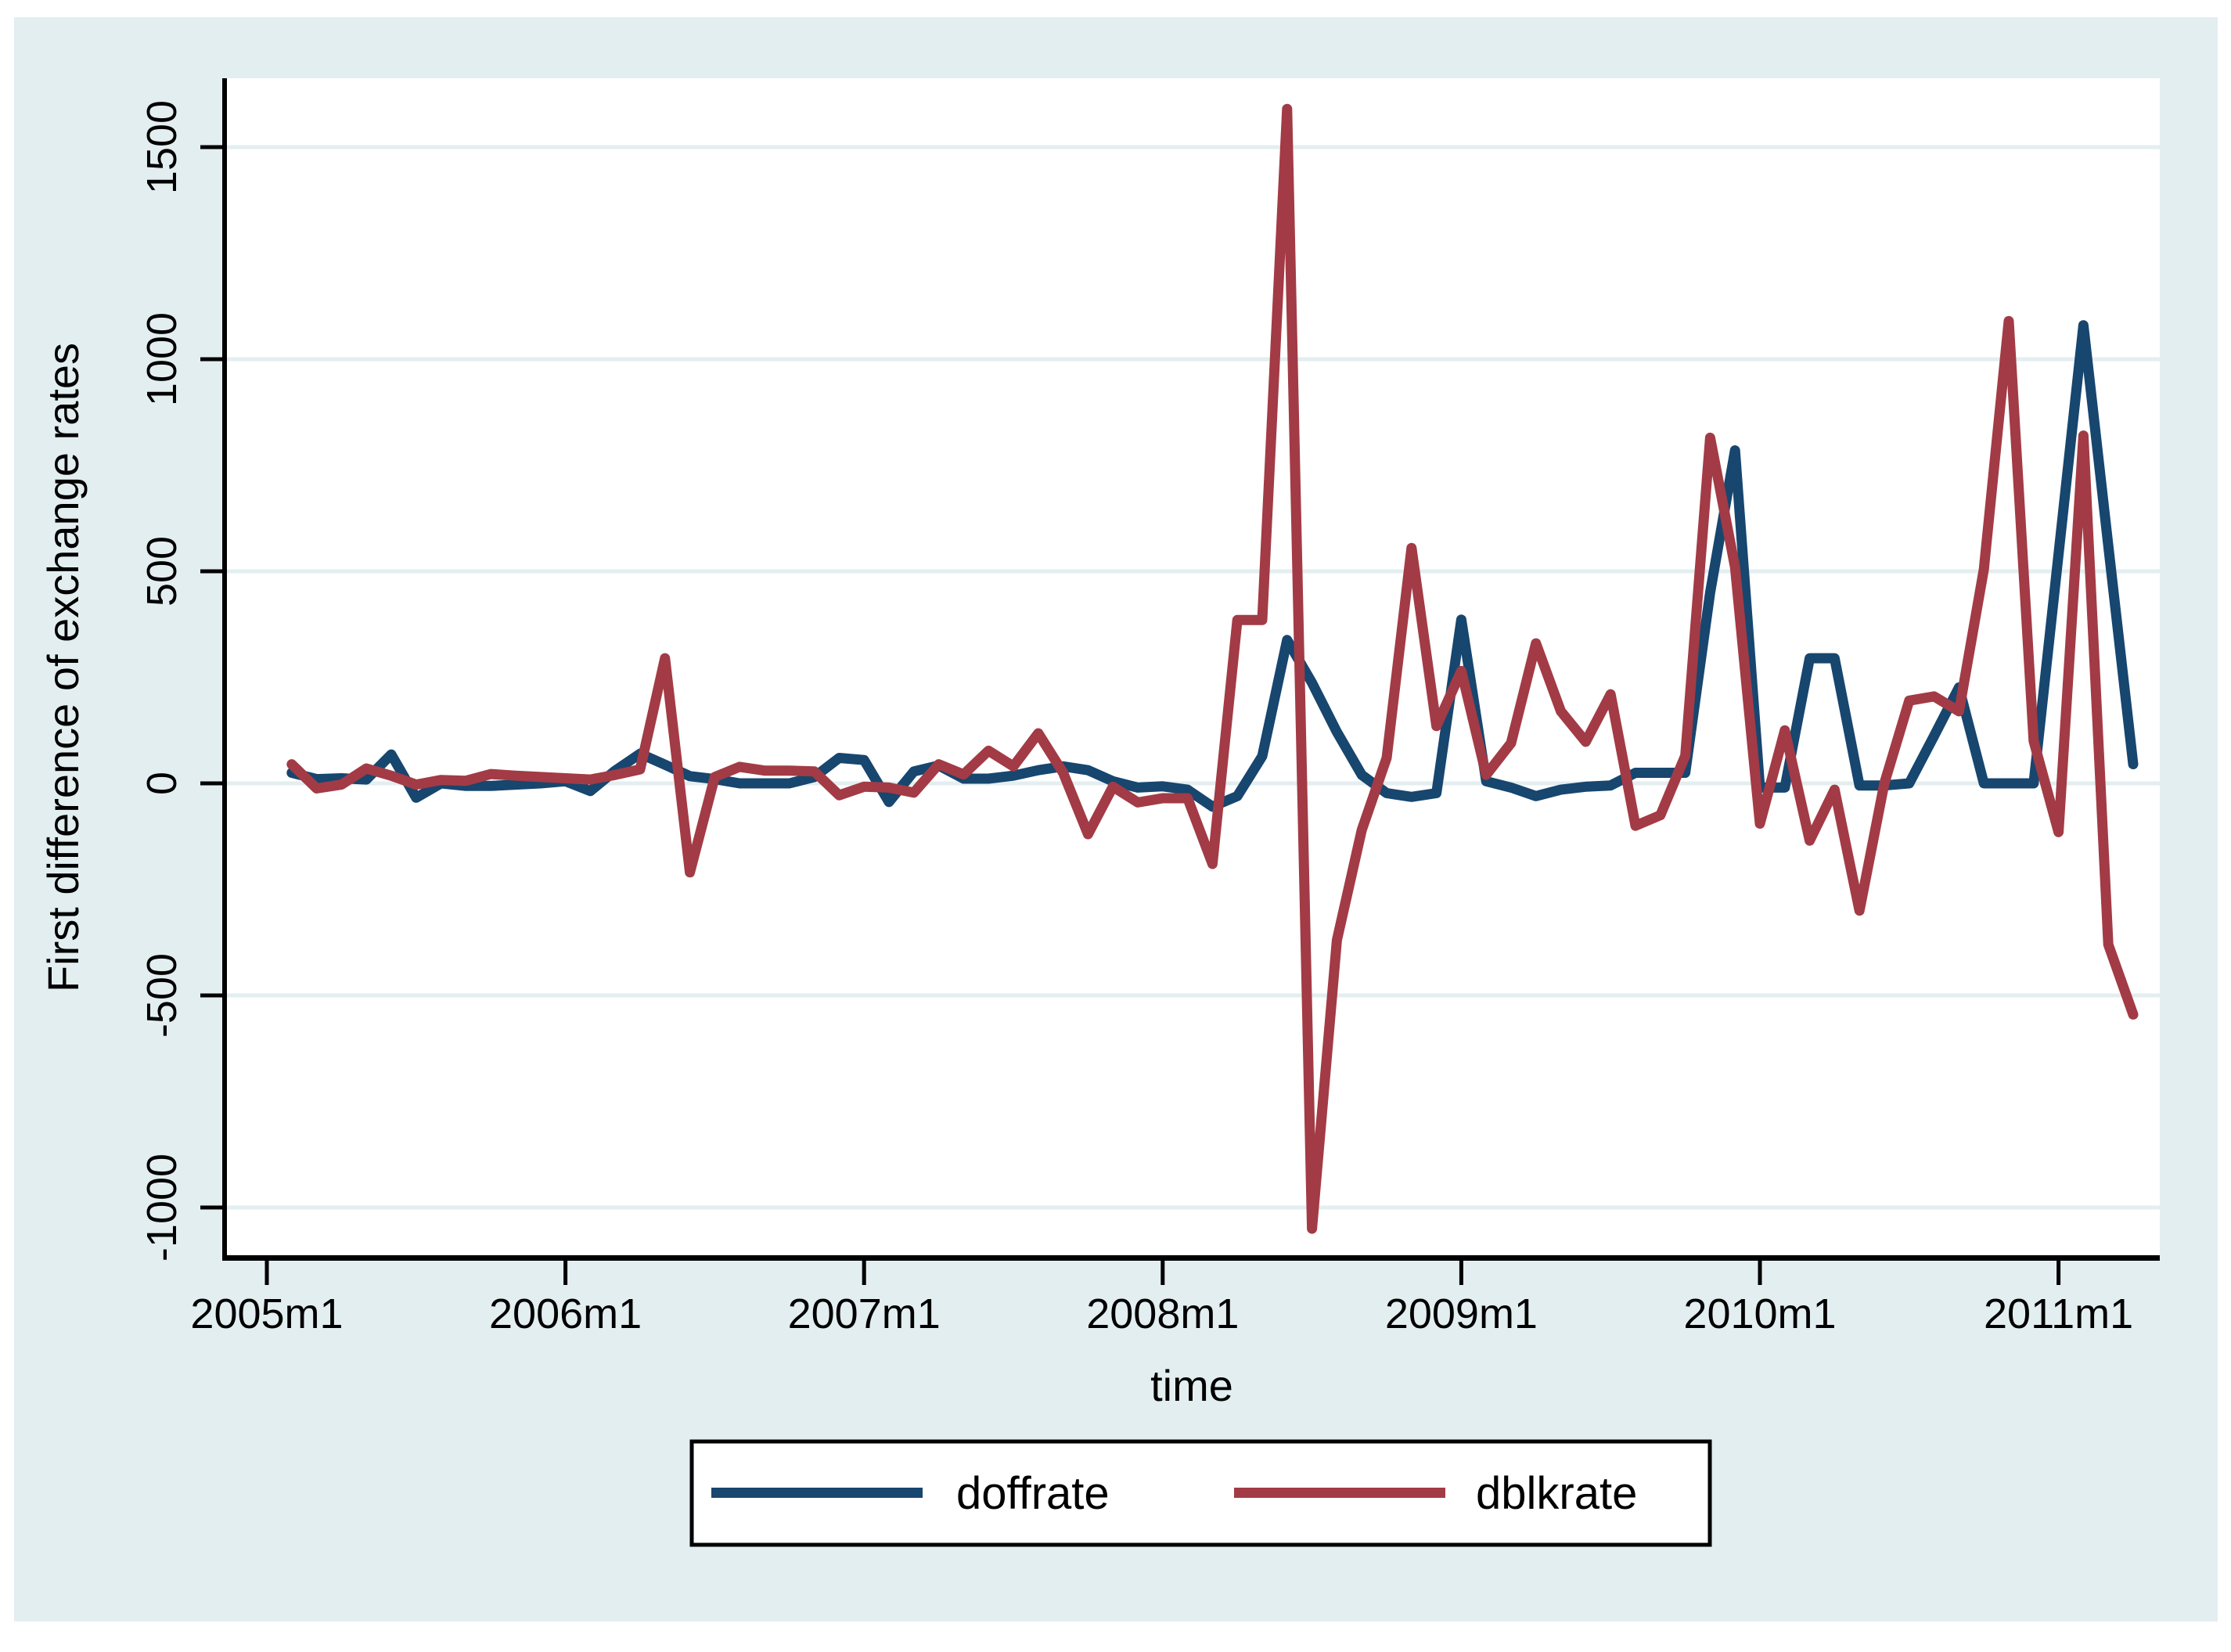 The image size is (2231, 1652). I want to click on gridline-y--1000, so click(1192, 1207).